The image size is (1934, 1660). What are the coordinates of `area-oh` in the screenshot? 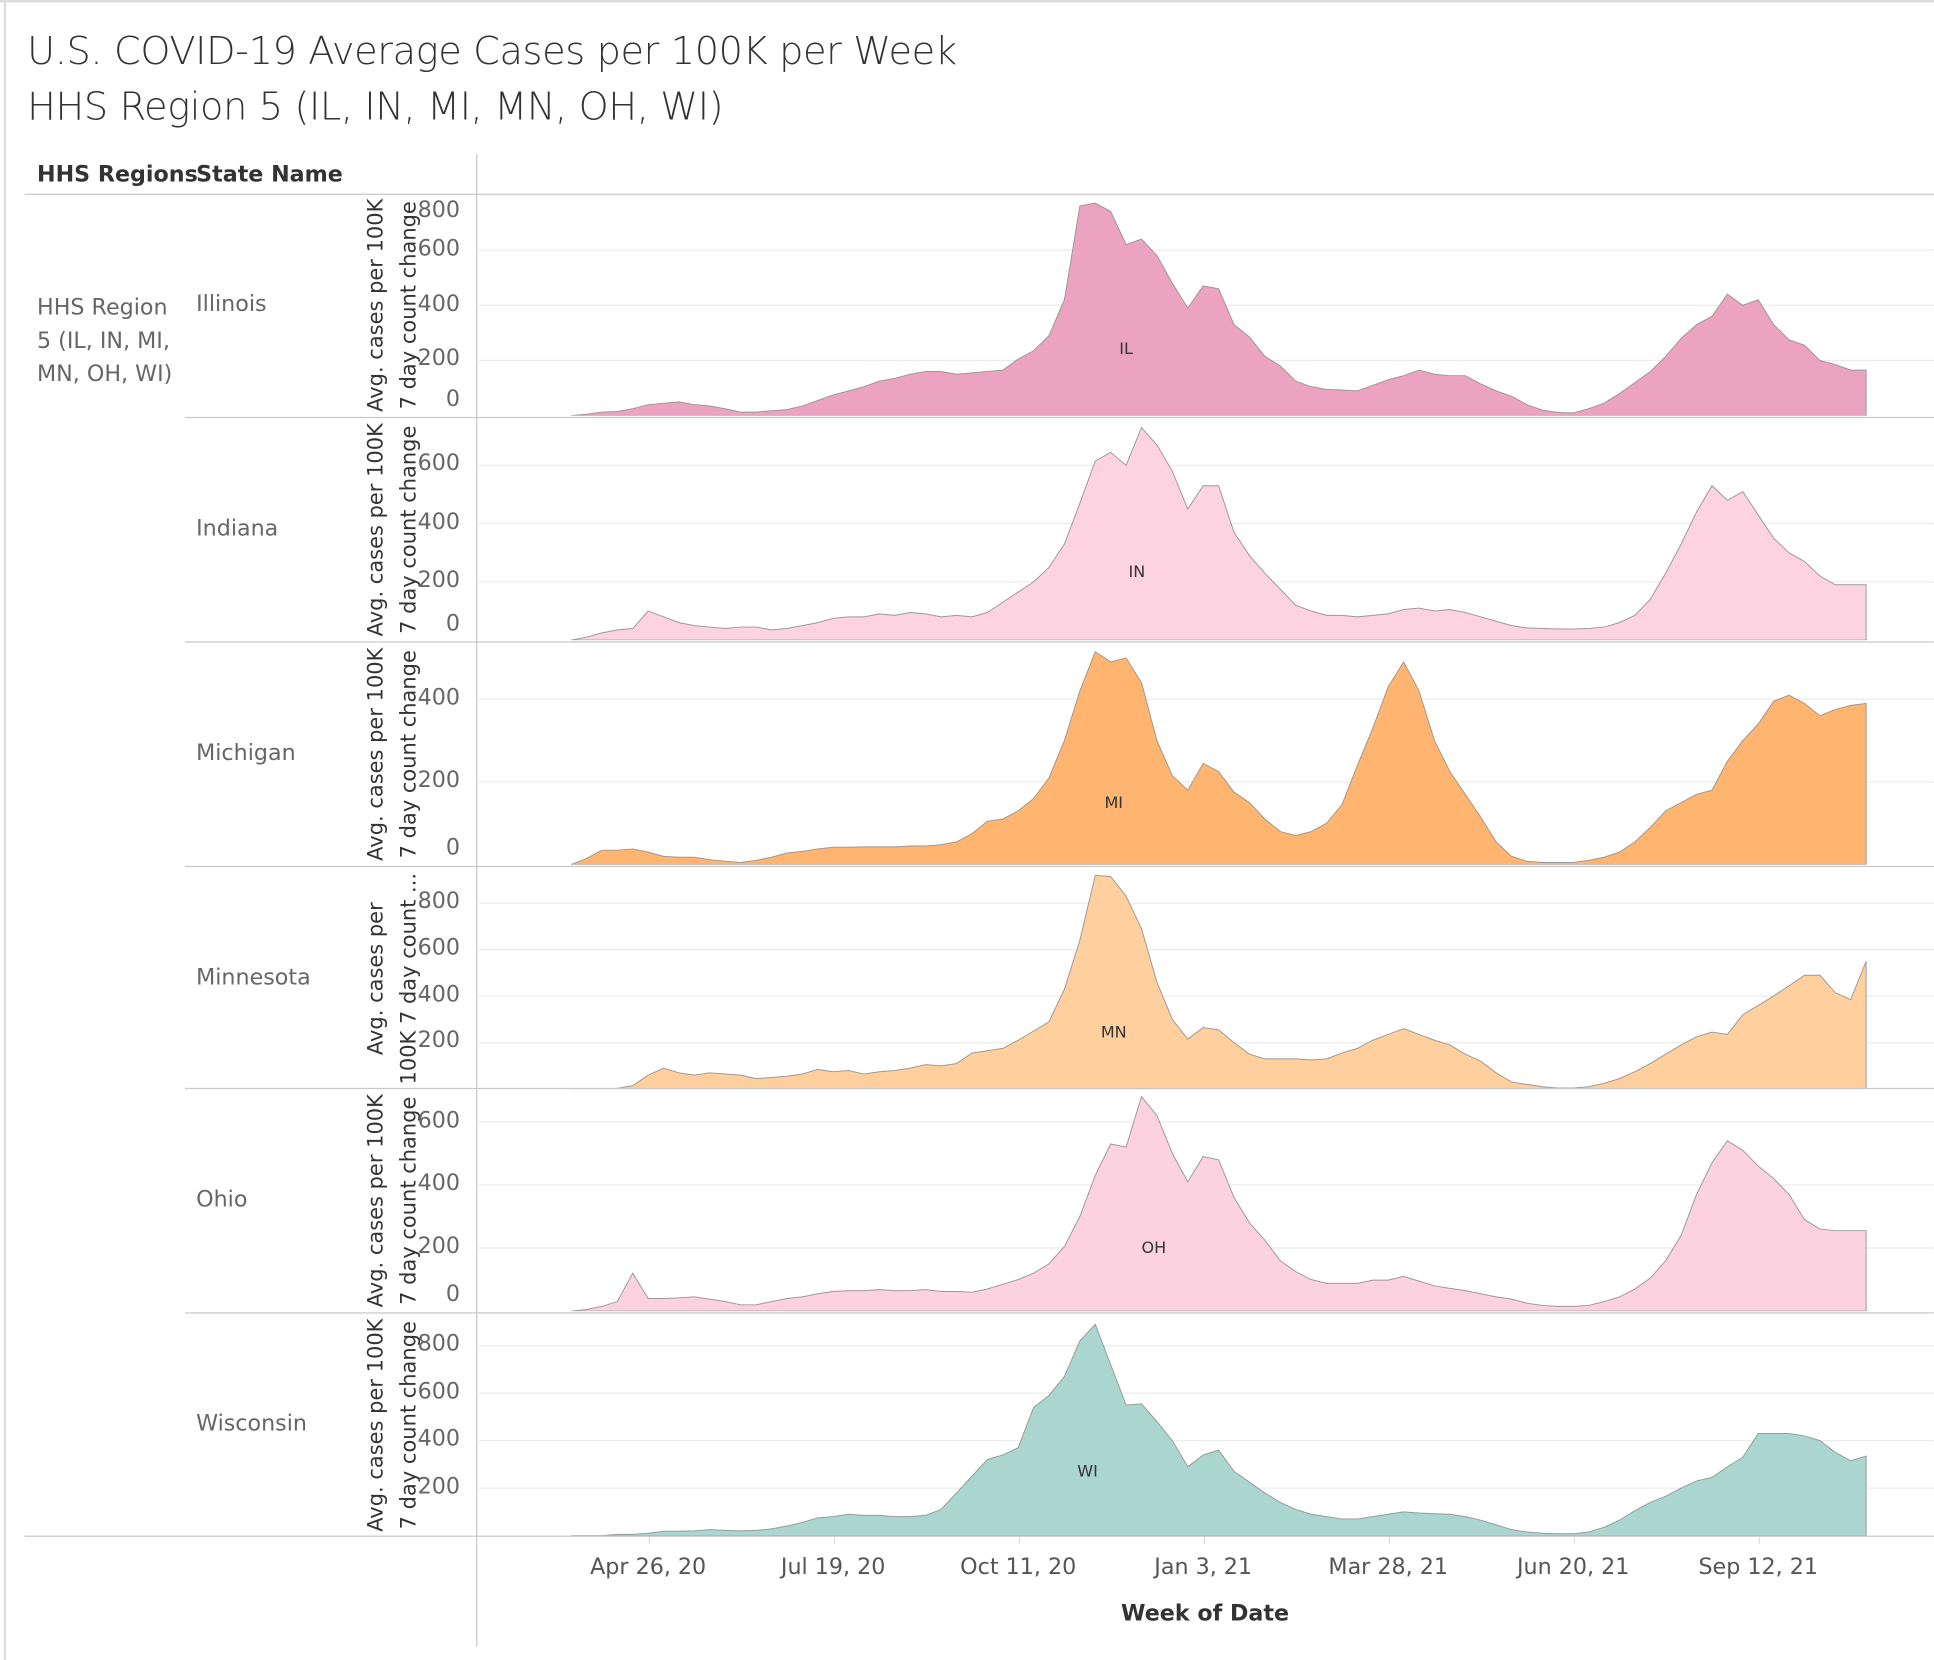 It's located at (1219, 1203).